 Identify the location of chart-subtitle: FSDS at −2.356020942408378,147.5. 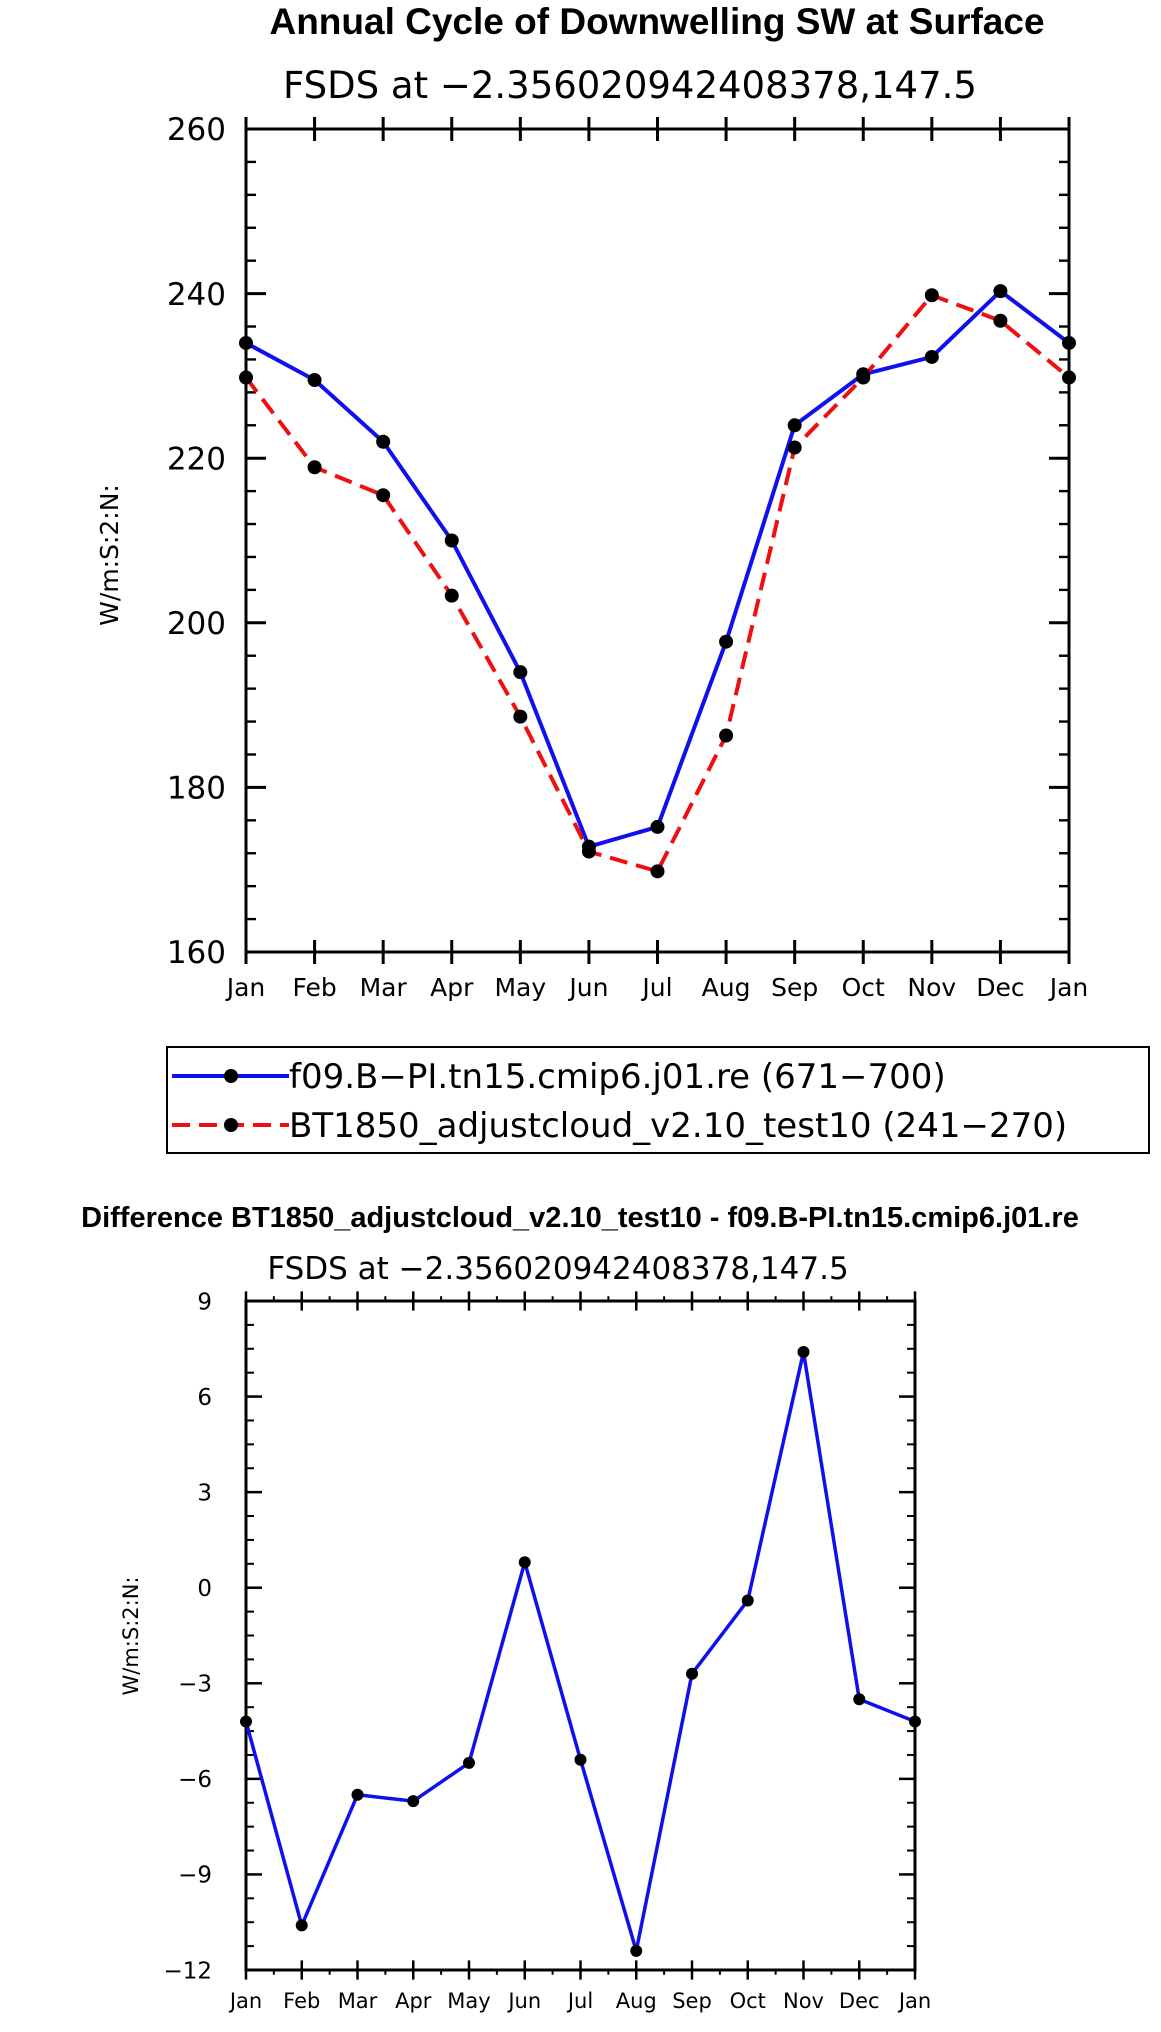
(630, 85).